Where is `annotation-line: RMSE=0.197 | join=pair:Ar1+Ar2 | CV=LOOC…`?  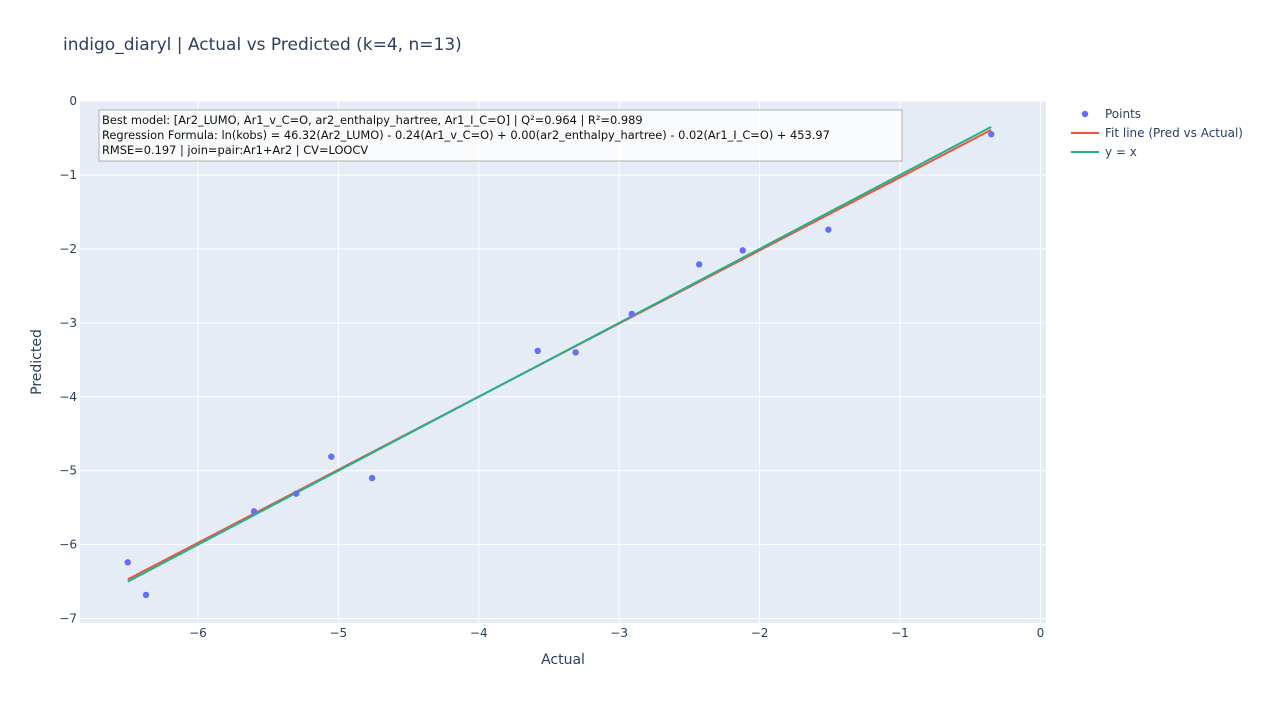 annotation-line: RMSE=0.197 | join=pair:Ar1+Ar2 | CV=LOOC… is located at coordinates (235, 150).